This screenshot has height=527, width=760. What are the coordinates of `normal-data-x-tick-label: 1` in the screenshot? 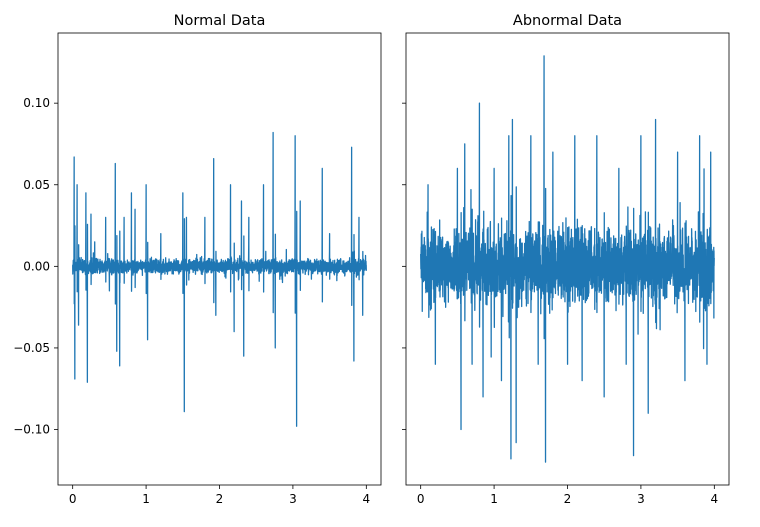 It's located at (146, 499).